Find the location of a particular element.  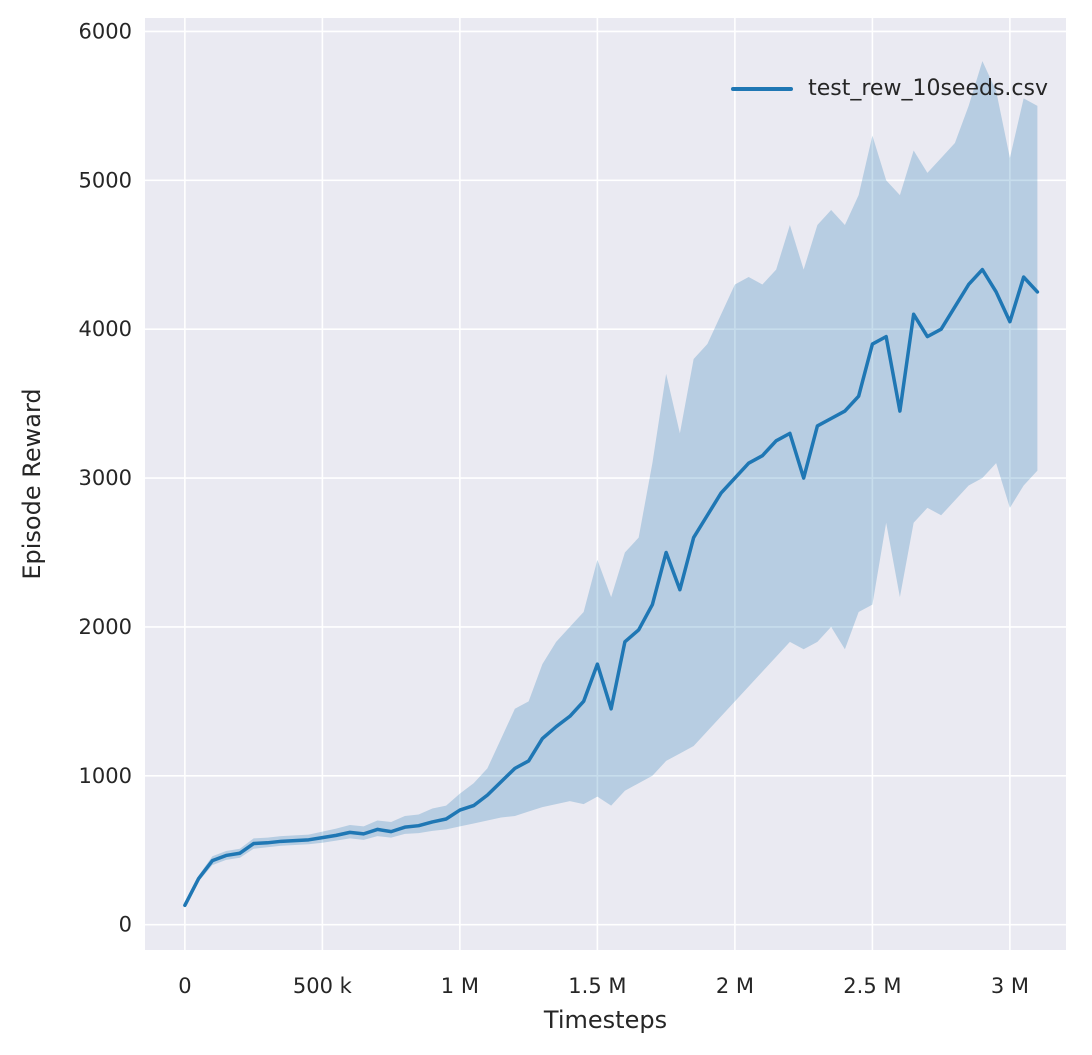

x-axis-label: Timesteps is located at coordinates (605, 1020).